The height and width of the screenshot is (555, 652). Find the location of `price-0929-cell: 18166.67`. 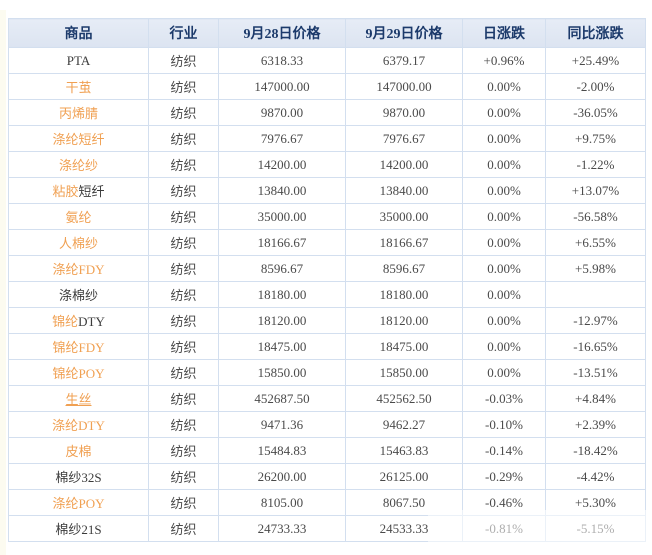

price-0929-cell: 18166.67 is located at coordinates (404, 242).